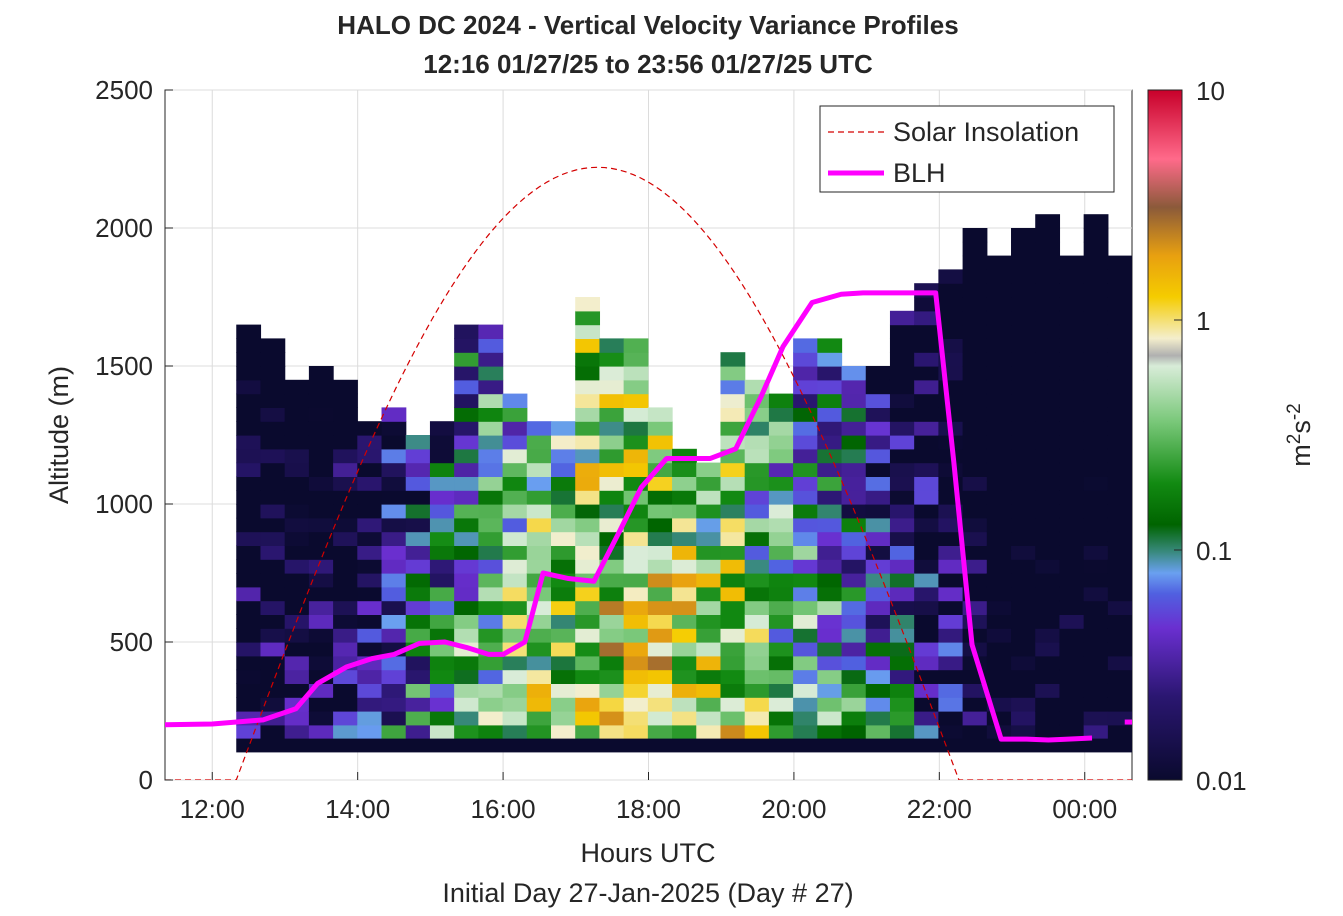 This screenshot has height=916, width=1343. Describe the element at coordinates (1231, 436) in the screenshot. I see `colorbar: 0.01 0.1 1 10 m2s-2` at that location.